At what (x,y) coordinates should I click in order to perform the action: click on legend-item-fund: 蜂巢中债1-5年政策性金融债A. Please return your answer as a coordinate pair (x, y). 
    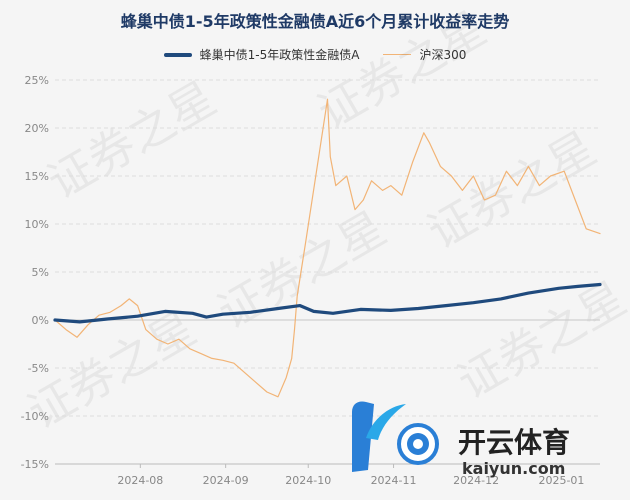
    Looking at the image, I should click on (261, 54).